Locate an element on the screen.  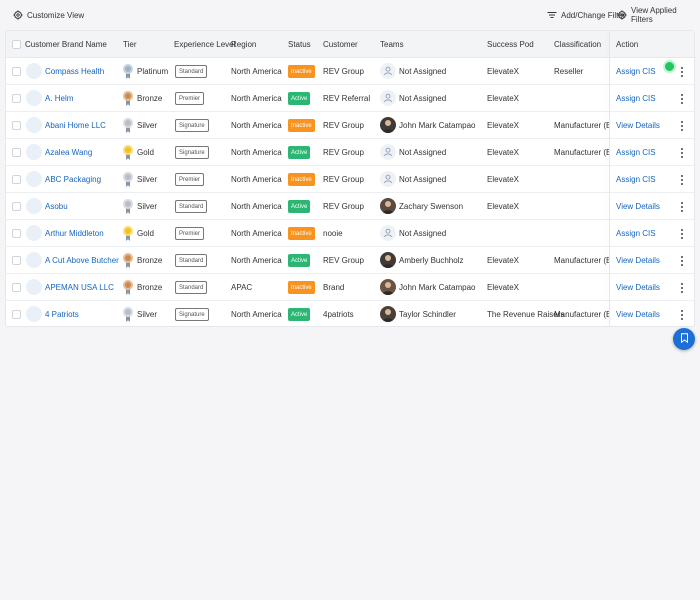
customer-text: nooie is located at coordinates (333, 233).